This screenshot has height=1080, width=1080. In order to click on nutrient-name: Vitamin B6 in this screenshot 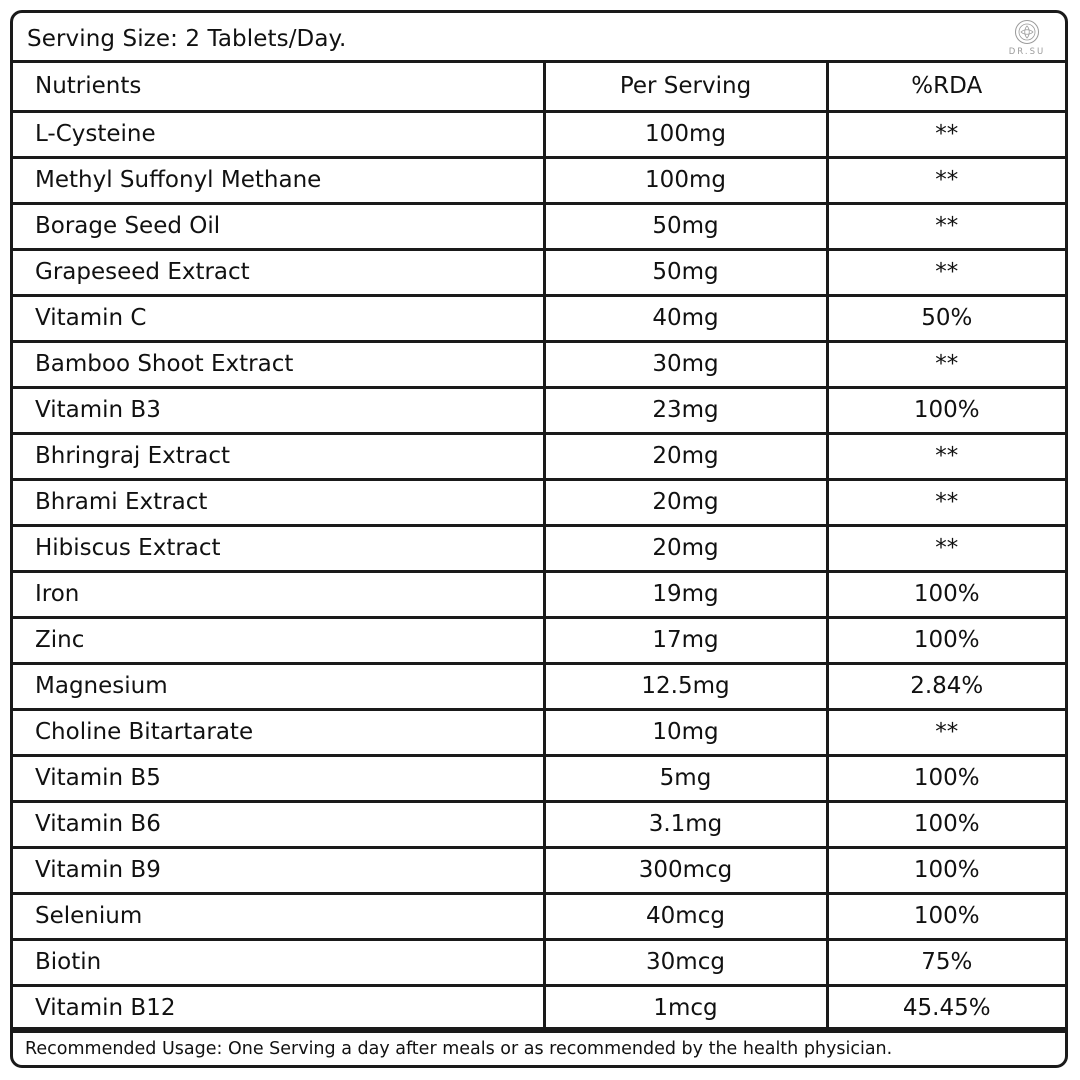, I will do `click(279, 825)`.